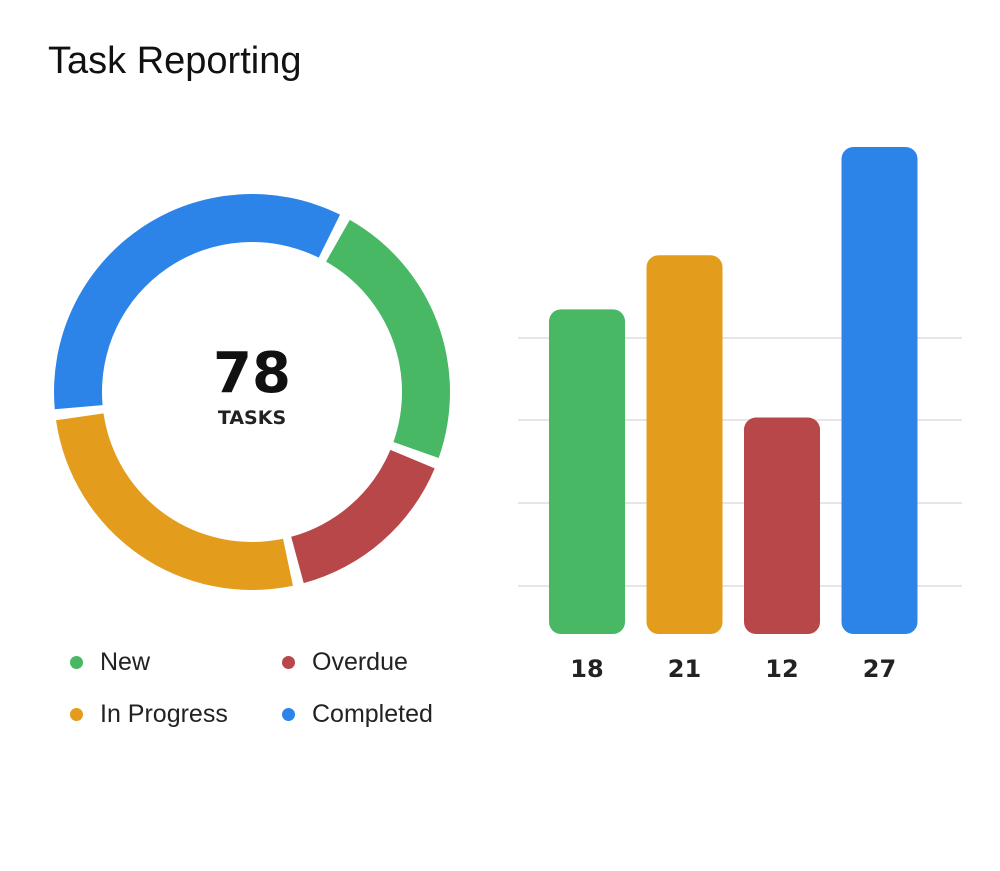 The height and width of the screenshot is (871, 1000). I want to click on legend-item-overdue: Overdue, so click(345, 662).